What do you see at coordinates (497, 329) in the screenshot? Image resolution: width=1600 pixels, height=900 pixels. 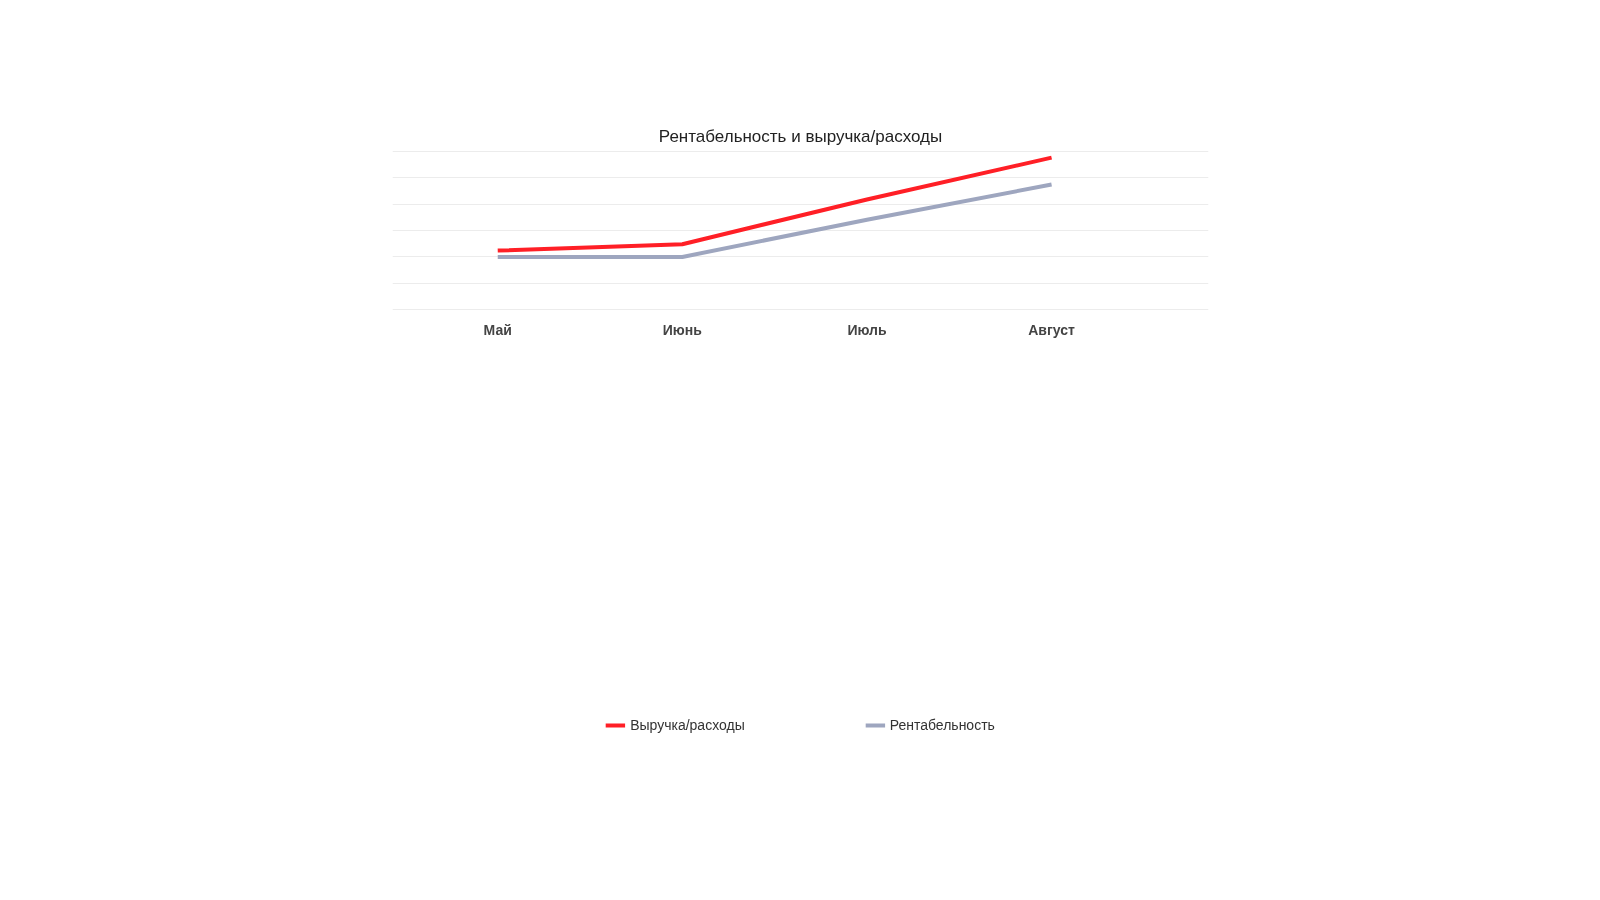 I see `x-tick-label: Май` at bounding box center [497, 329].